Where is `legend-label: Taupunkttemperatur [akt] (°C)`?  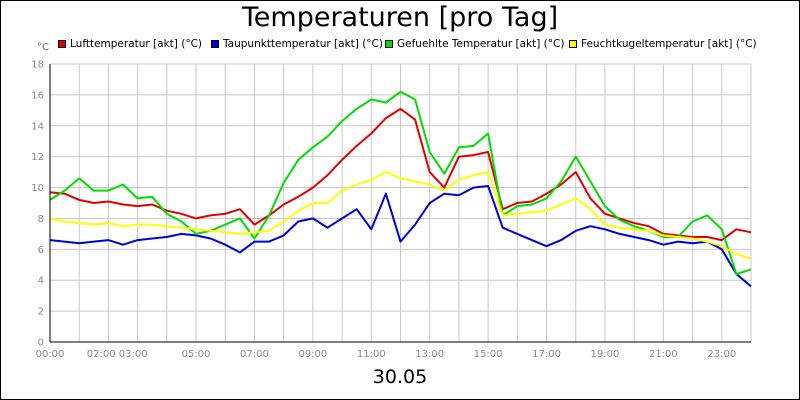
legend-label: Taupunkttemperatur [akt] (°C) is located at coordinates (303, 44).